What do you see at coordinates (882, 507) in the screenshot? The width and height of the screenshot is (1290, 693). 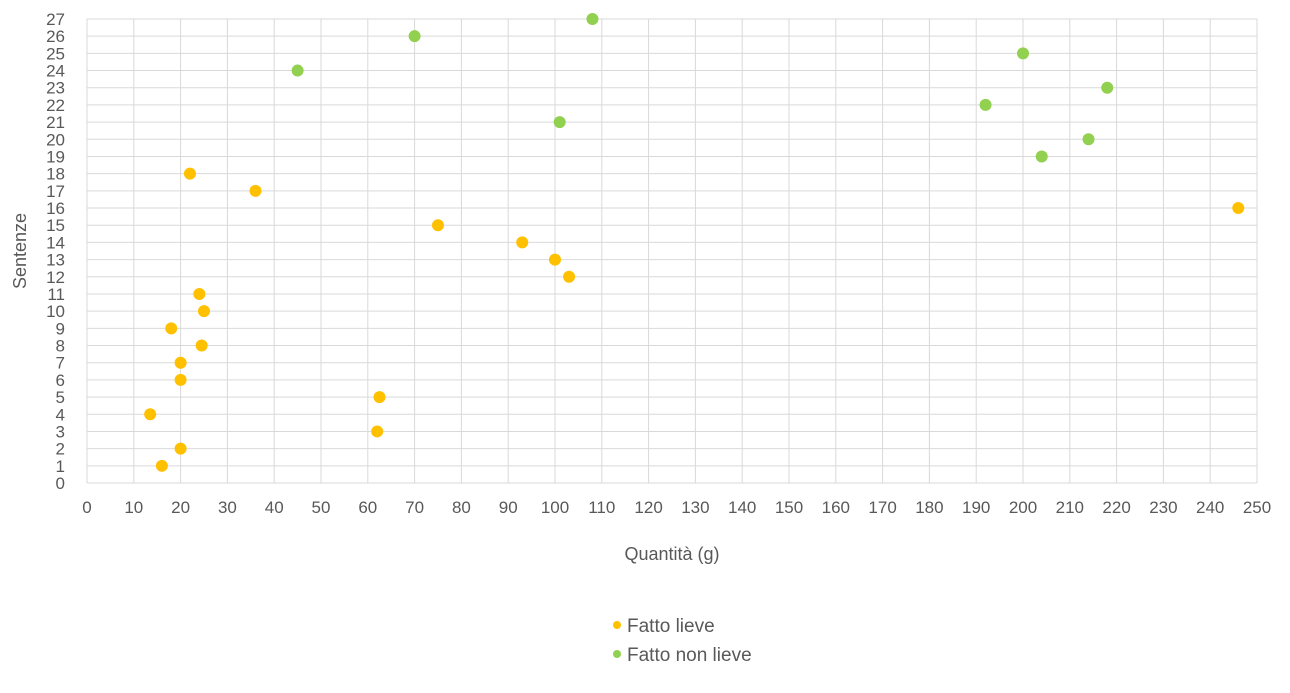 I see `x-tick-label: 170` at bounding box center [882, 507].